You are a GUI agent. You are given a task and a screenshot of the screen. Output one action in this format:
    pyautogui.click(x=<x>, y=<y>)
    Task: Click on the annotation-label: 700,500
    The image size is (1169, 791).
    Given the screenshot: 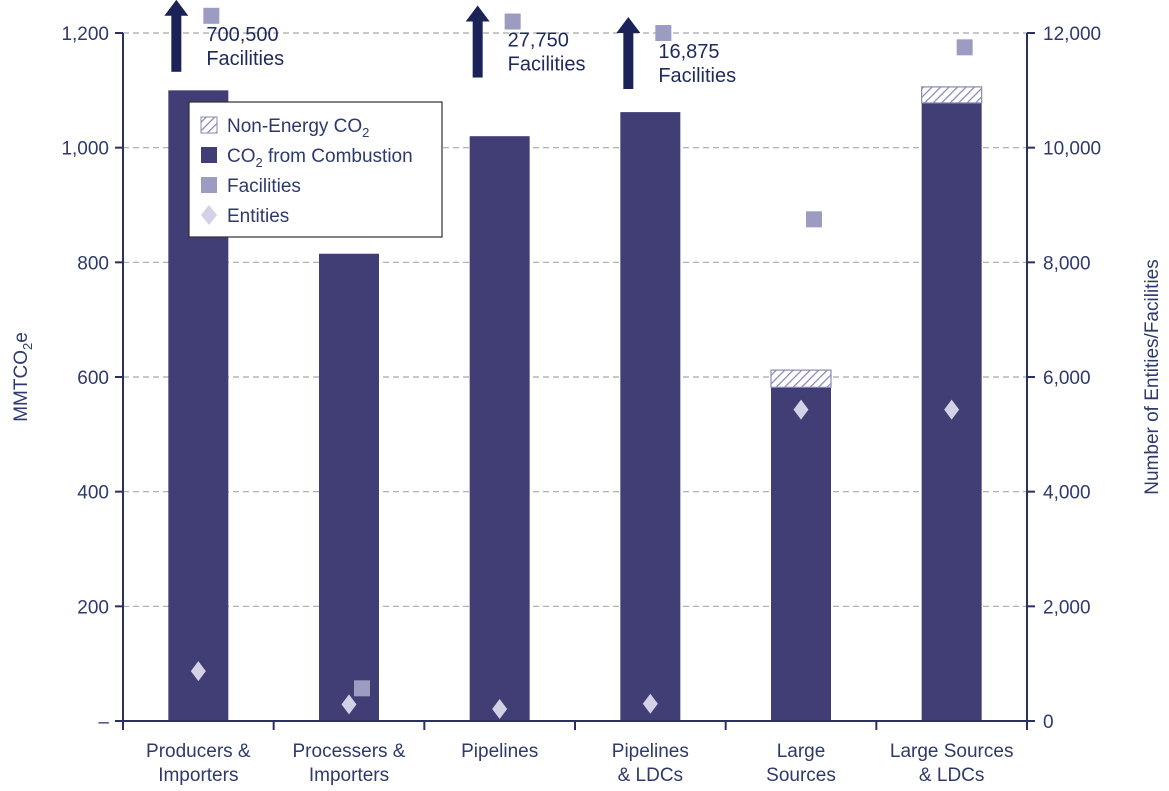 What is the action you would take?
    pyautogui.click(x=242, y=35)
    